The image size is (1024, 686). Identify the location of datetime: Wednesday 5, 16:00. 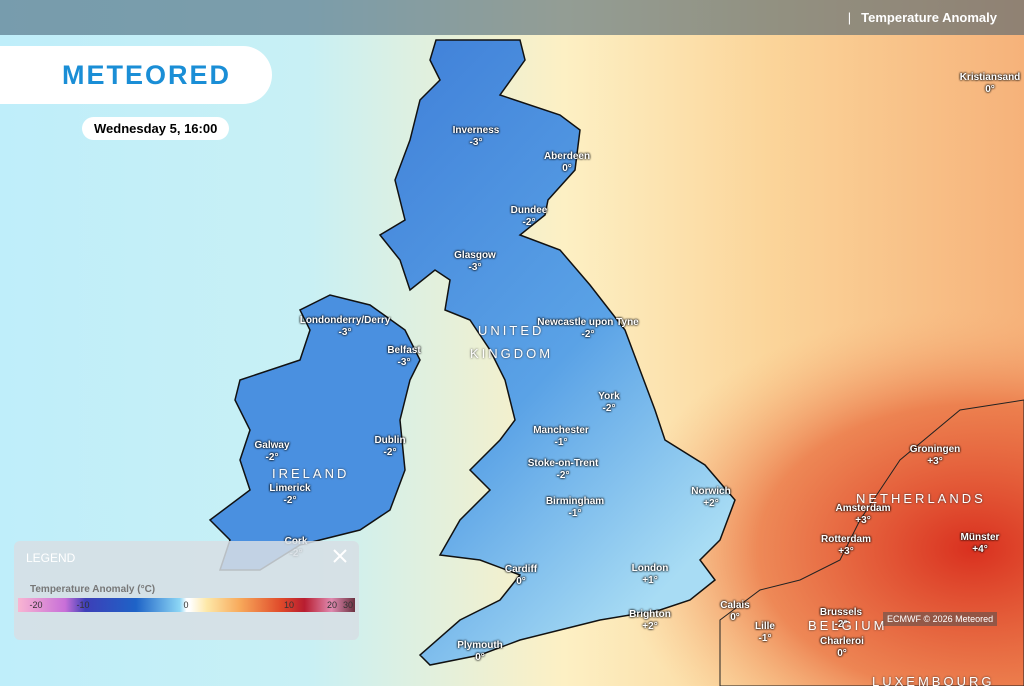
(156, 128).